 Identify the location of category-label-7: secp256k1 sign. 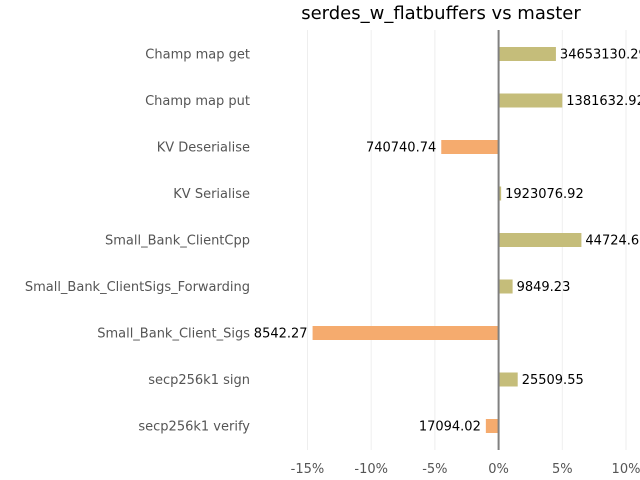
(199, 380).